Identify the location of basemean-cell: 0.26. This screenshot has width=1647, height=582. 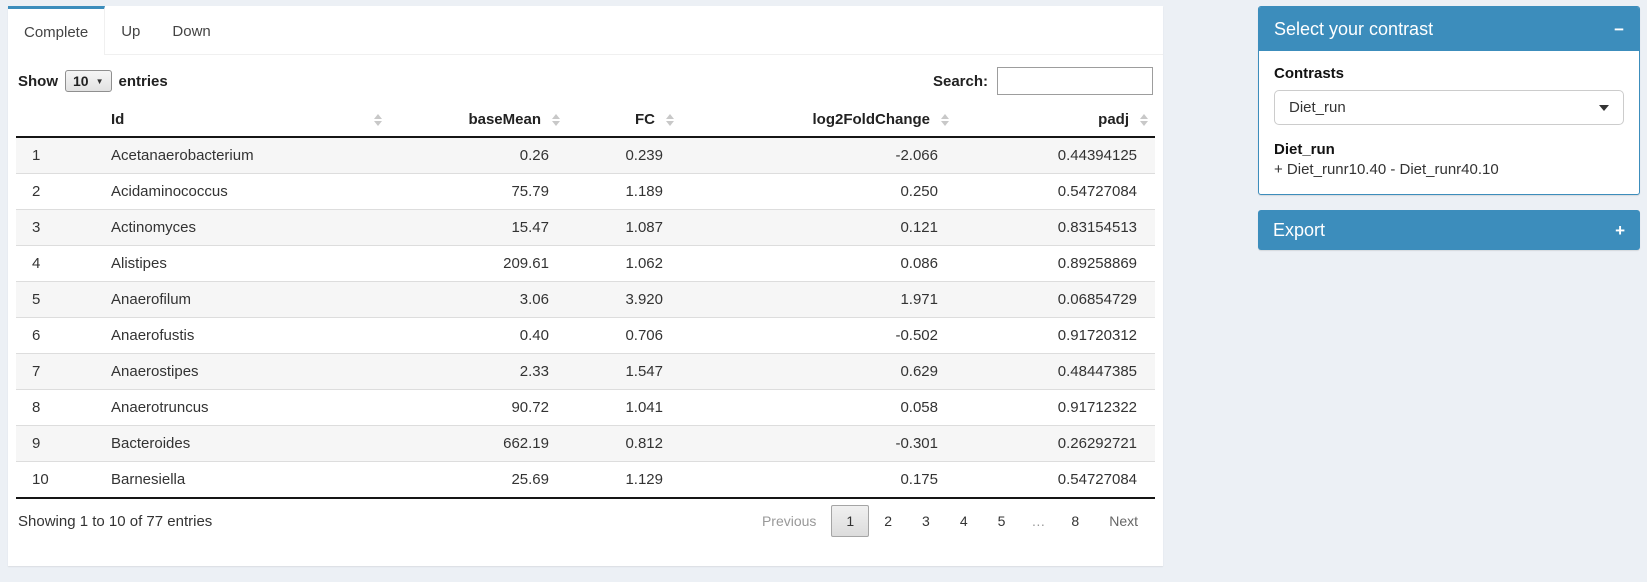
(478, 155).